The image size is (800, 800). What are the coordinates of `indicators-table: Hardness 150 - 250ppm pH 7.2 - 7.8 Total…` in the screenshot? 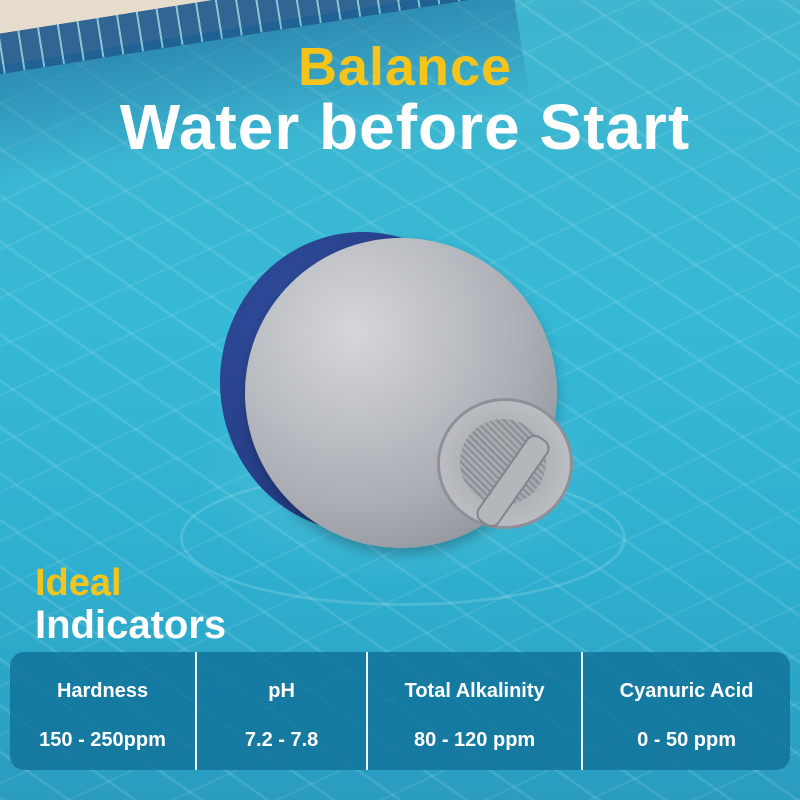 It's located at (400, 711).